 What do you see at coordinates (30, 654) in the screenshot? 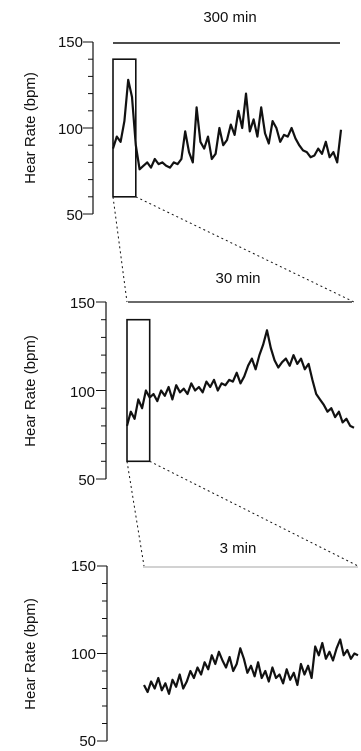
I see `y-axis-title-panel3: Hear Rate (bpm)` at bounding box center [30, 654].